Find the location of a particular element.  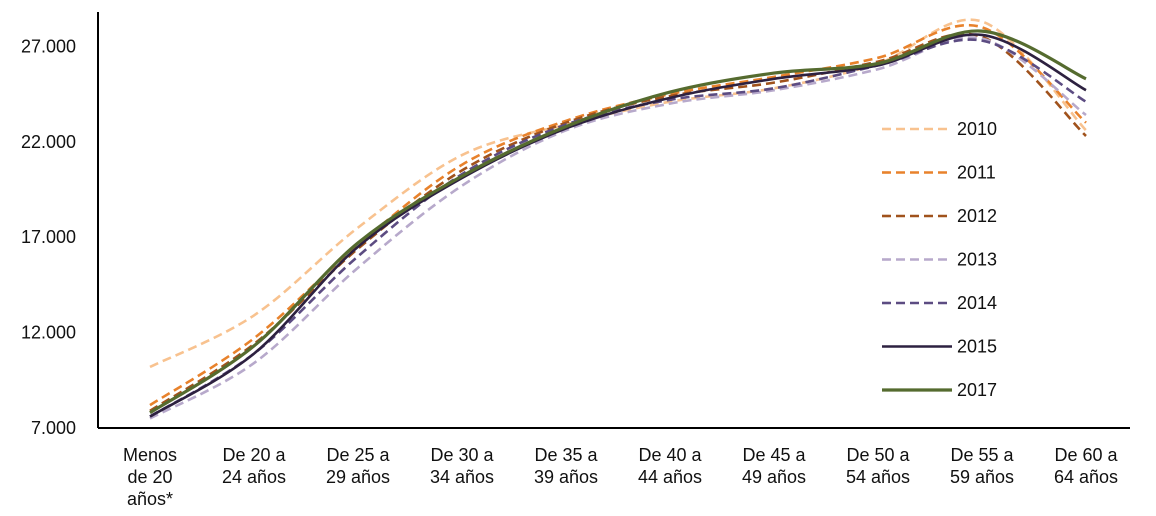

legend-label-2012: 2012 is located at coordinates (977, 216).